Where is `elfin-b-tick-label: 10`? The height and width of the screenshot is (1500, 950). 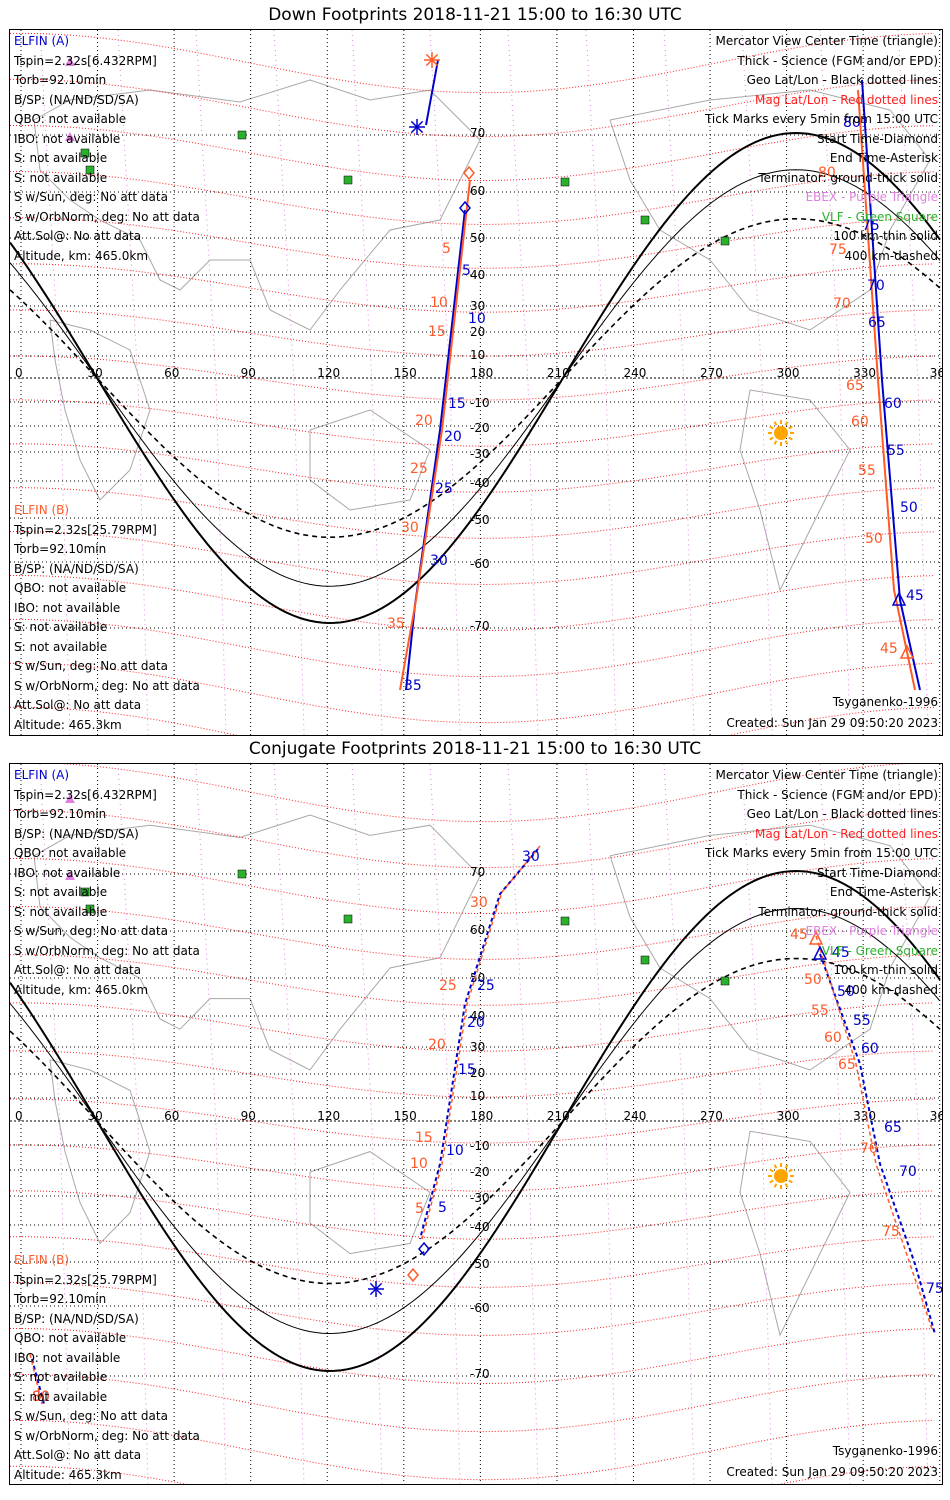
elfin-b-tick-label: 10 is located at coordinates (439, 303).